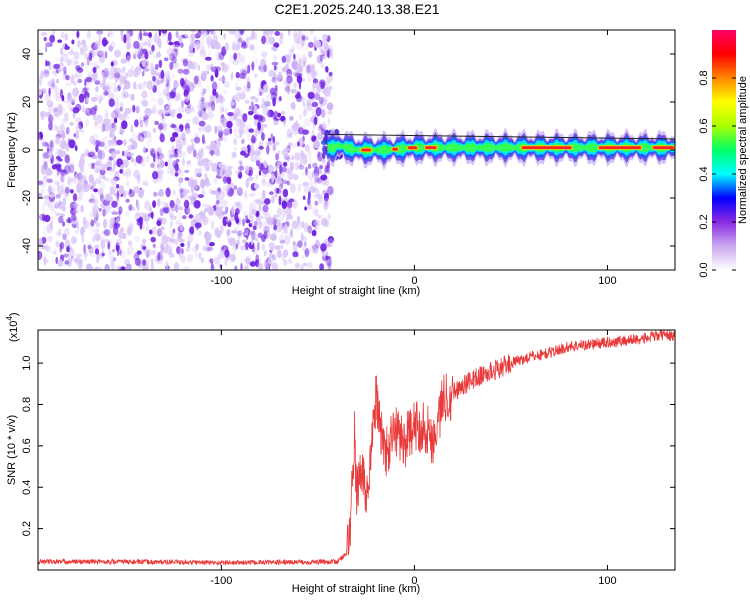 Image resolution: width=750 pixels, height=600 pixels. Describe the element at coordinates (356, 9) in the screenshot. I see `figure-title: C2E1.2025.240.13.38.E21` at that location.